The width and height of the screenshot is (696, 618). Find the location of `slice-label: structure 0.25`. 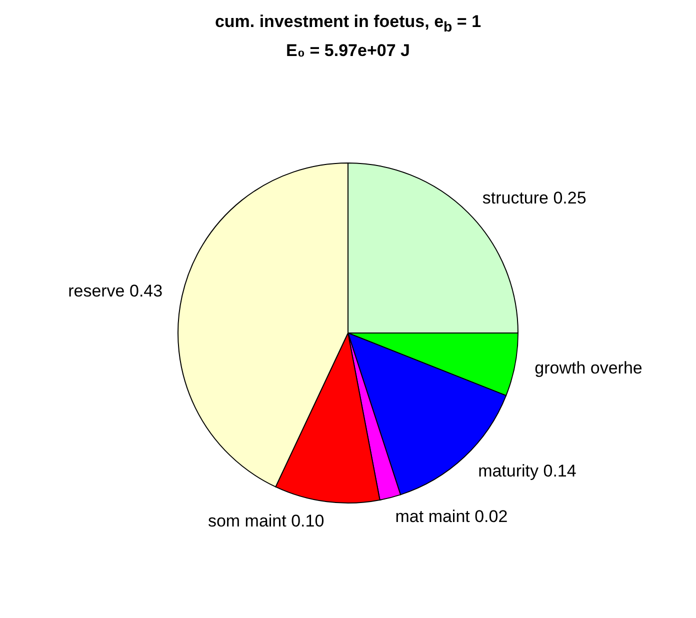

slice-label: structure 0.25 is located at coordinates (534, 198).